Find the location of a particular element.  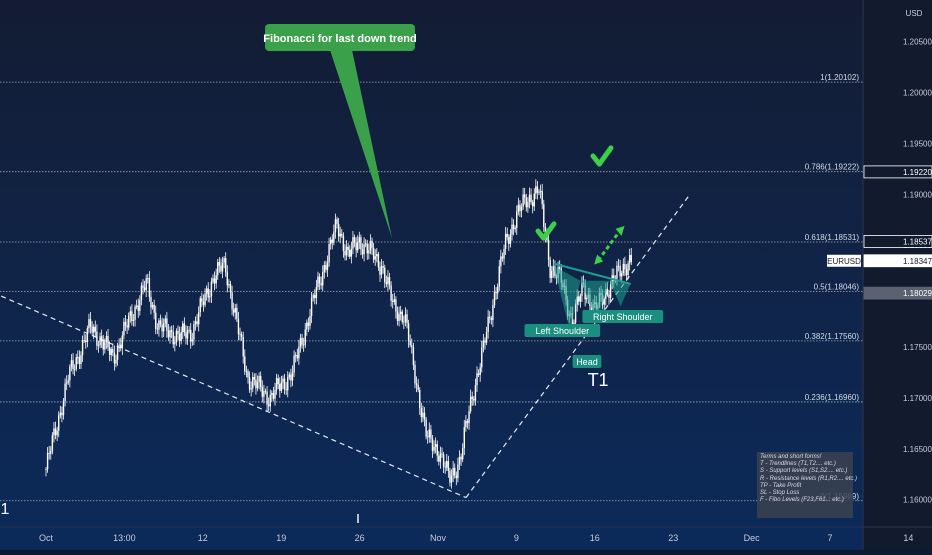

neckline is located at coordinates (592, 273).